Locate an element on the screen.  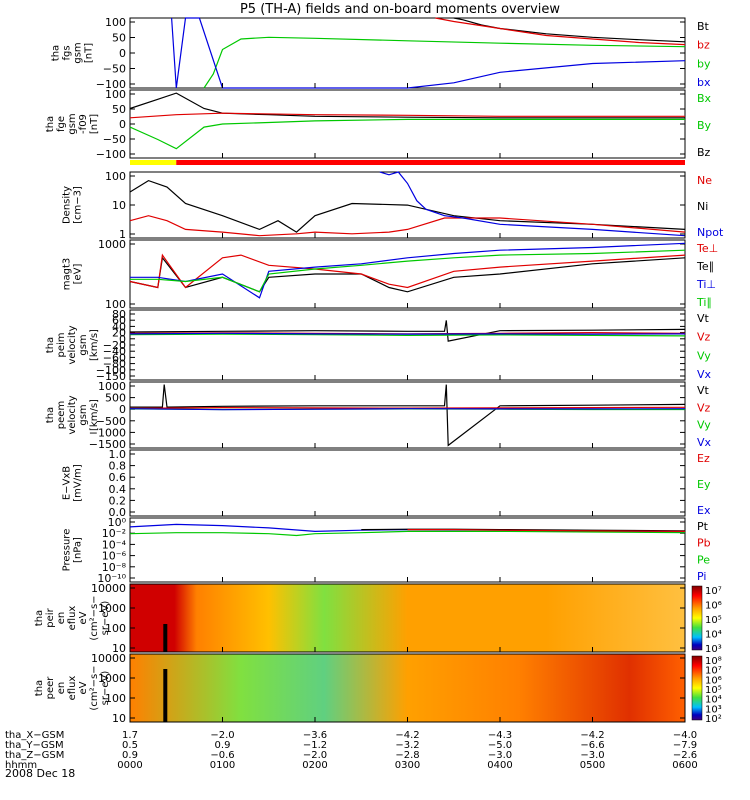
legend-entry: Ti⊥ is located at coordinates (706, 284).